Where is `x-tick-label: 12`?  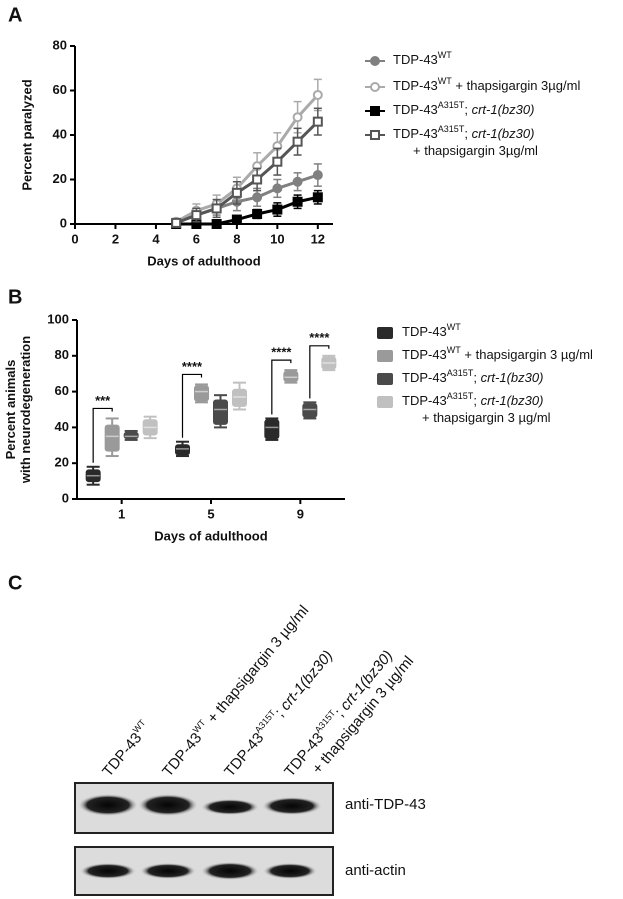
x-tick-label: 12 is located at coordinates (318, 238).